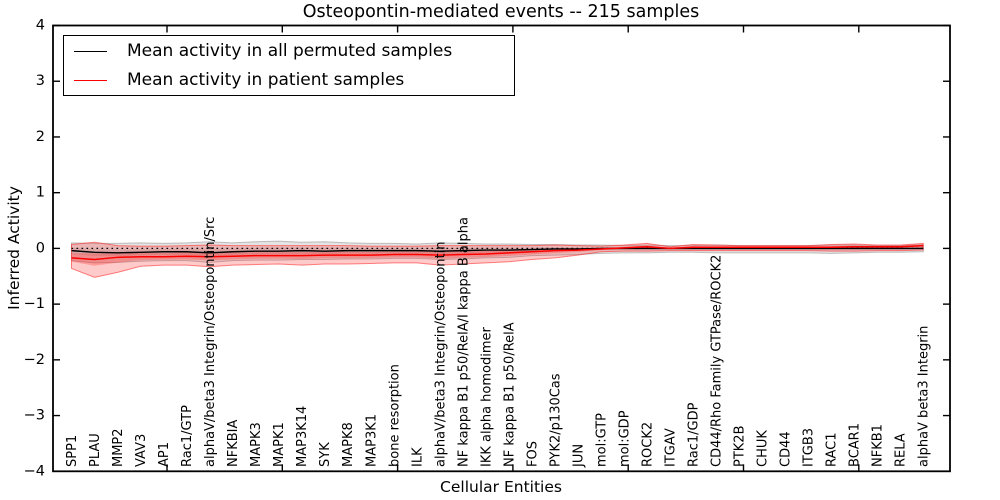  I want to click on patient-line-sample-icon, so click(90, 80).